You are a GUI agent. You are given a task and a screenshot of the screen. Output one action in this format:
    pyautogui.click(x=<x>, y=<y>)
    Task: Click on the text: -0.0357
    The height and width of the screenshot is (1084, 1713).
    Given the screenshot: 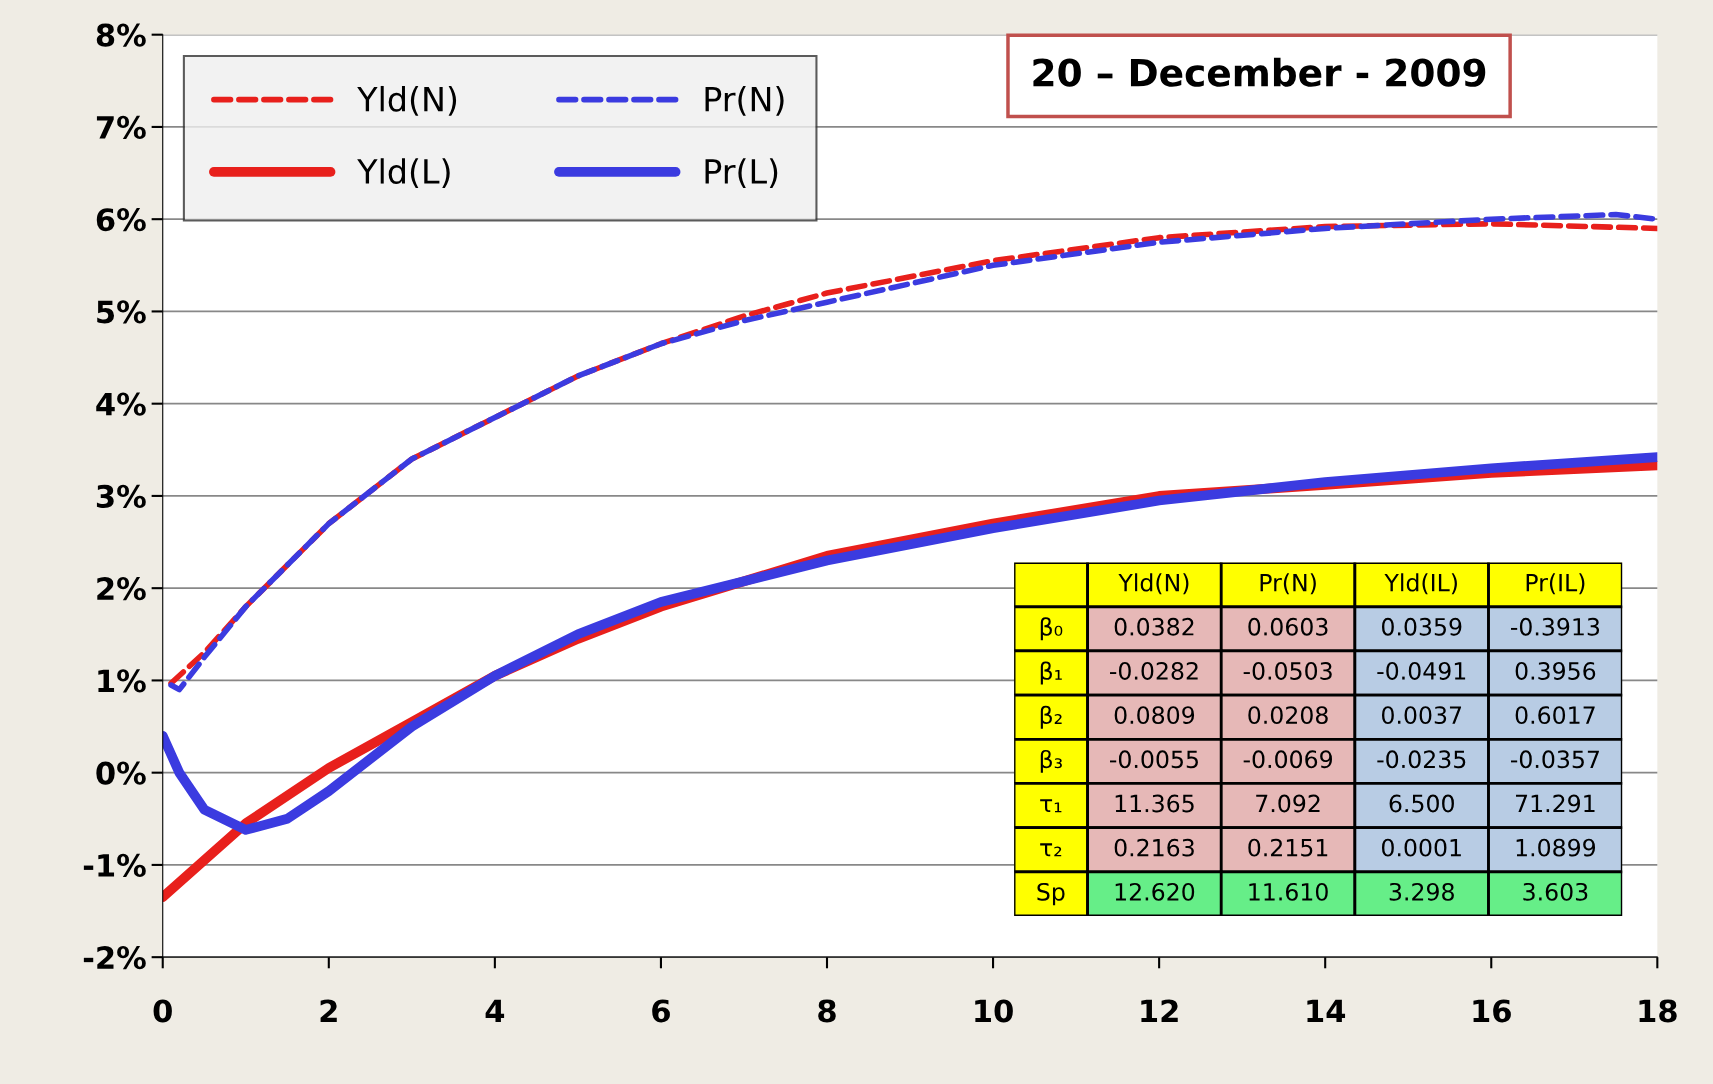 What is the action you would take?
    pyautogui.click(x=1554, y=759)
    